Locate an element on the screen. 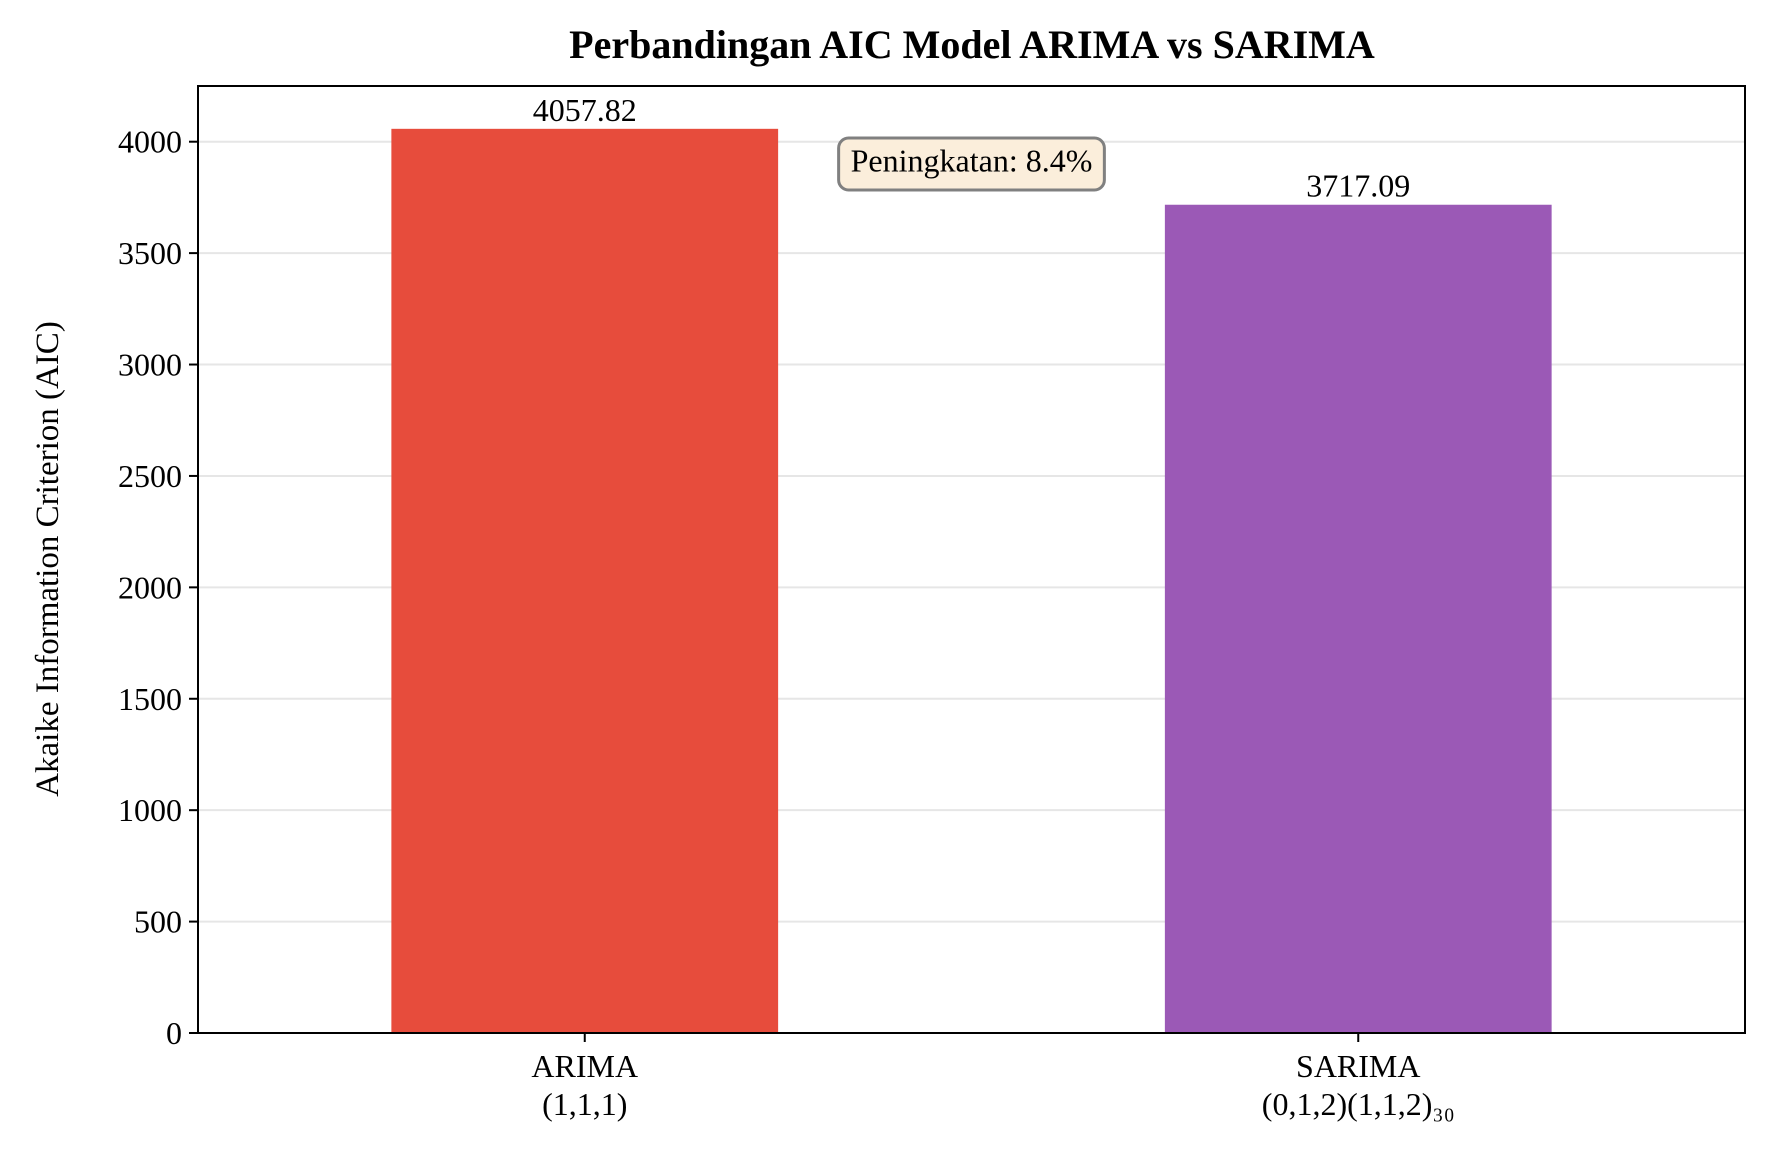 Image resolution: width=1770 pixels, height=1170 pixels. x-tick-label: ARIMA (1,1,1) is located at coordinates (584, 1085).